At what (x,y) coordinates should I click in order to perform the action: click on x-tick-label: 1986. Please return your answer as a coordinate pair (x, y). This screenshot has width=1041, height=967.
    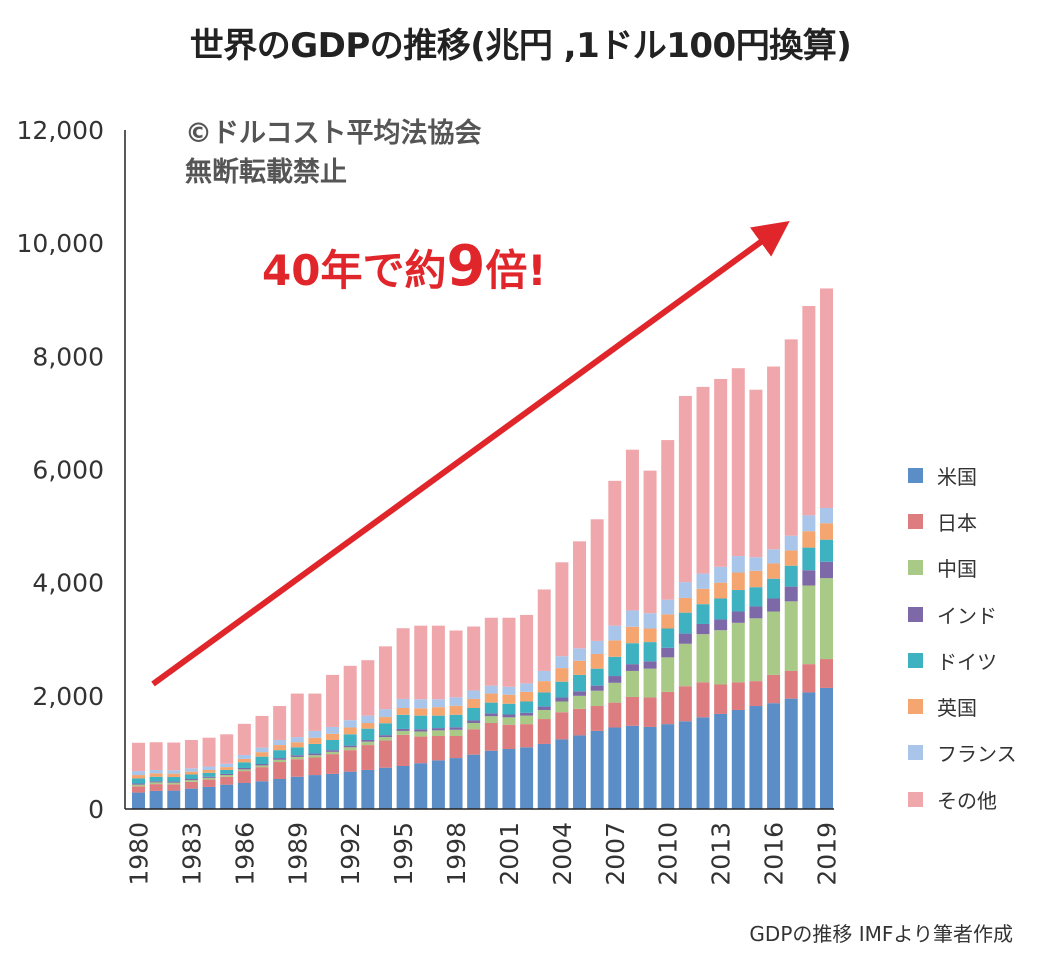
    Looking at the image, I should click on (244, 854).